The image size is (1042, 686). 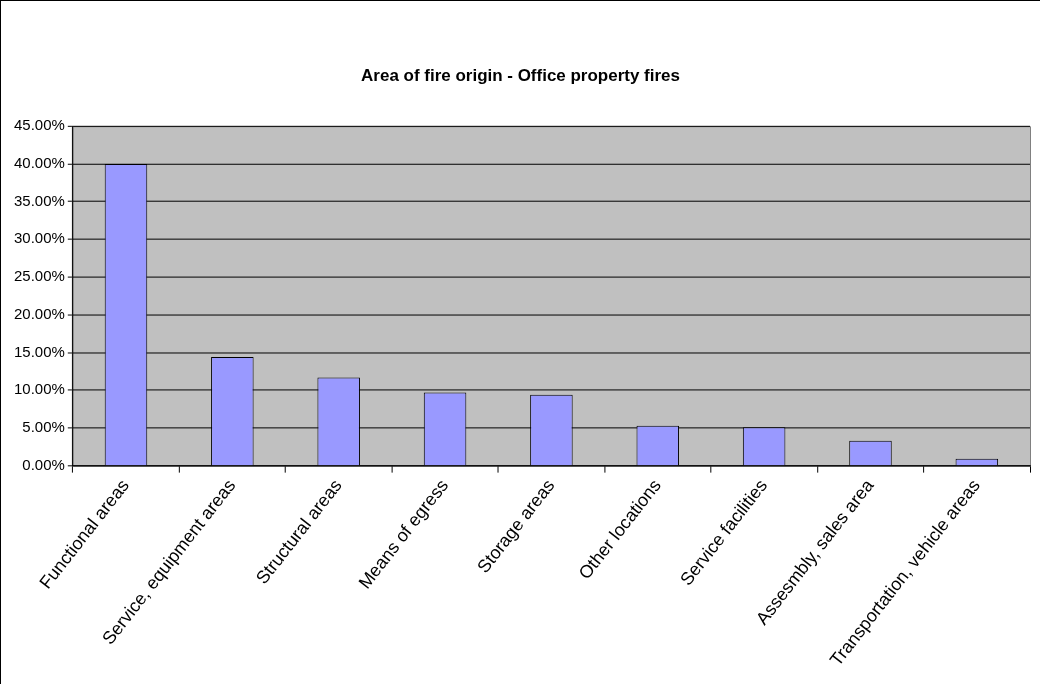 I want to click on y-tick-label: 35.00%, so click(x=39, y=200).